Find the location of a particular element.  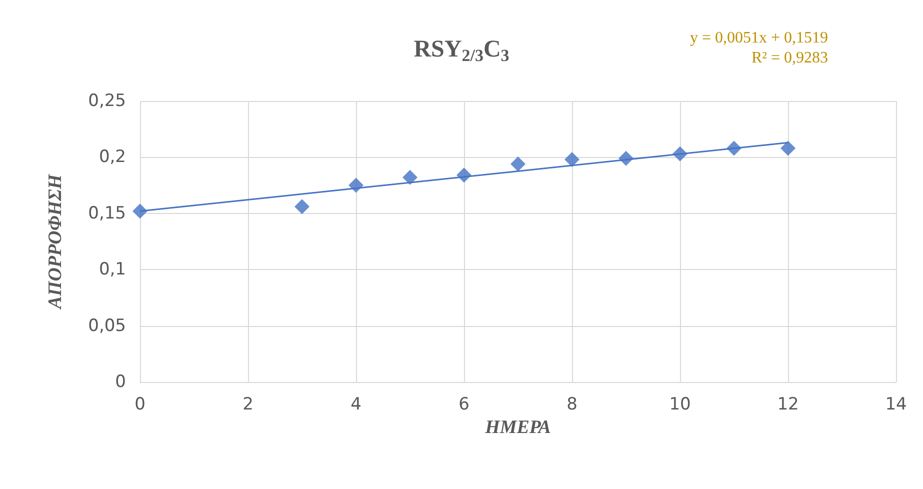

x-tick-label: 0 is located at coordinates (140, 404).